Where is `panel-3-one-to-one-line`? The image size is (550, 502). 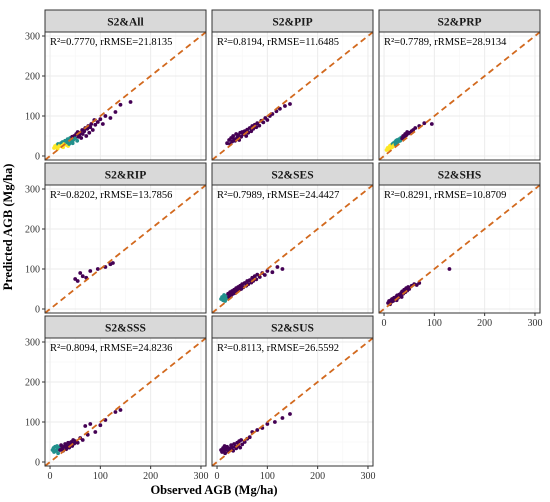
panel-3-one-to-one-line is located at coordinates (459, 96).